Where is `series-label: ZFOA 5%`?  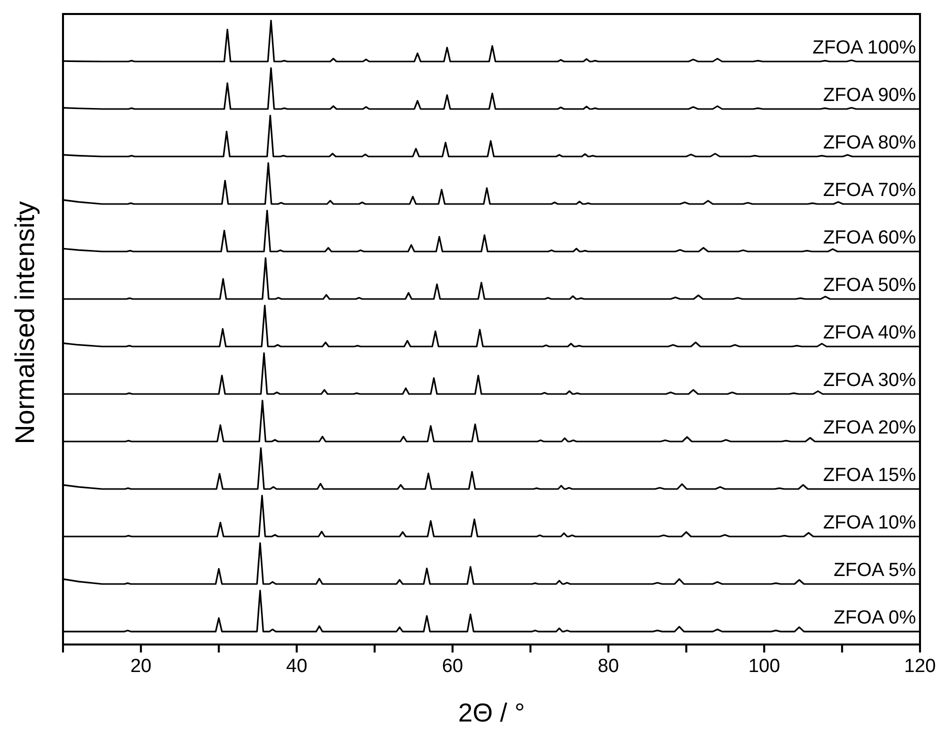
series-label: ZFOA 5% is located at coordinates (875, 570).